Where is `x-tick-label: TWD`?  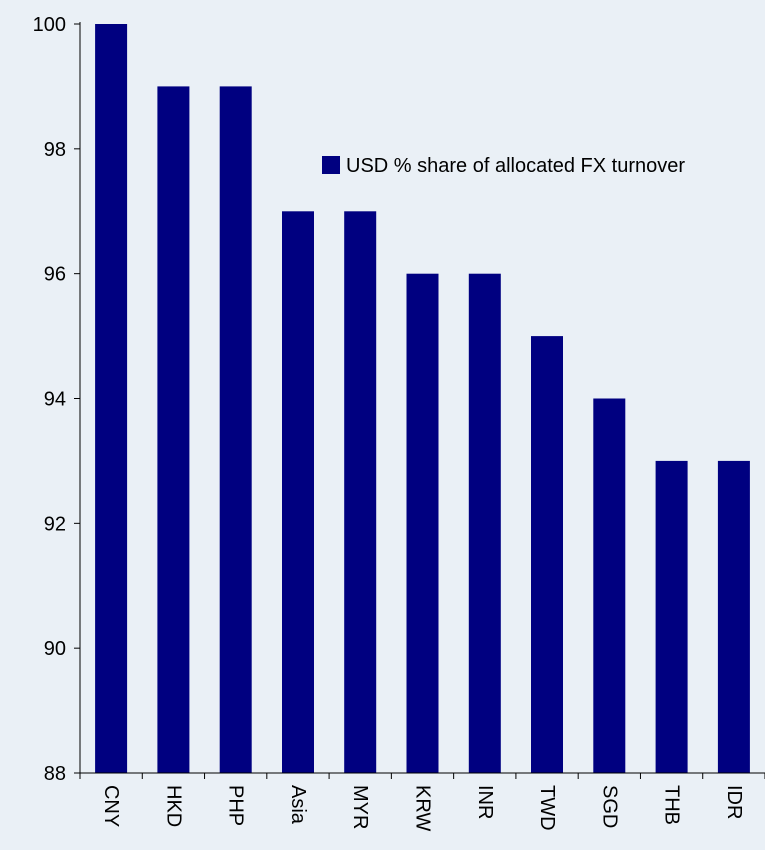
x-tick-label: TWD is located at coordinates (547, 808).